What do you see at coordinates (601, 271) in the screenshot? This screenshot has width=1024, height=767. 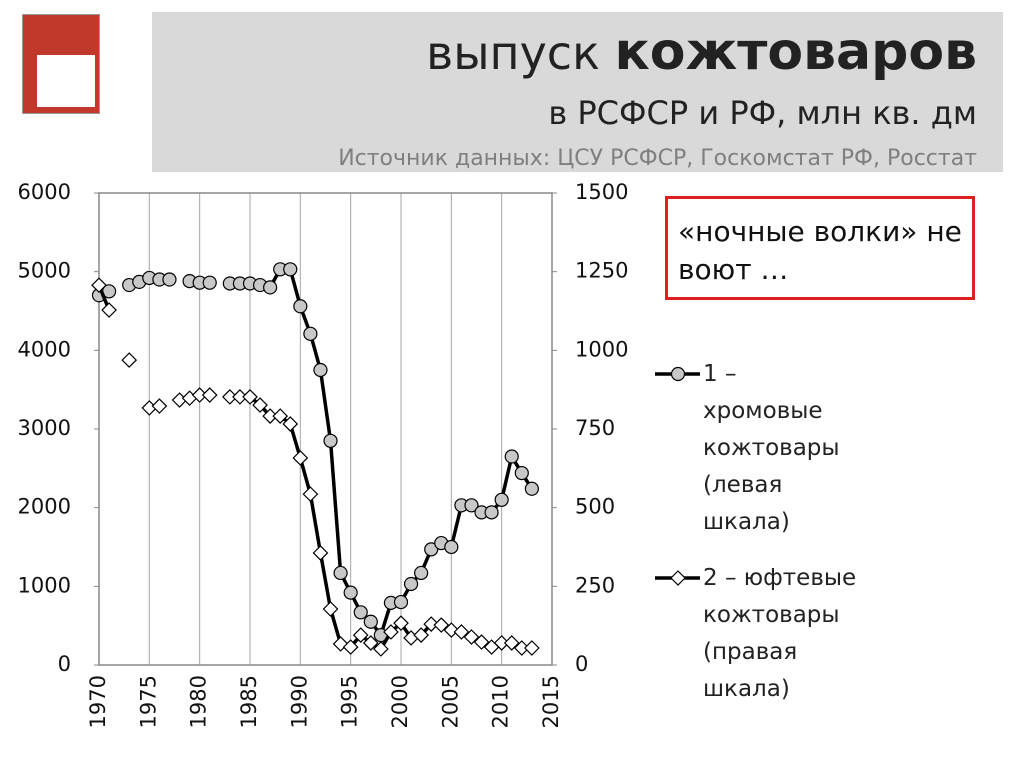 I see `y2-tick-label: 1250` at bounding box center [601, 271].